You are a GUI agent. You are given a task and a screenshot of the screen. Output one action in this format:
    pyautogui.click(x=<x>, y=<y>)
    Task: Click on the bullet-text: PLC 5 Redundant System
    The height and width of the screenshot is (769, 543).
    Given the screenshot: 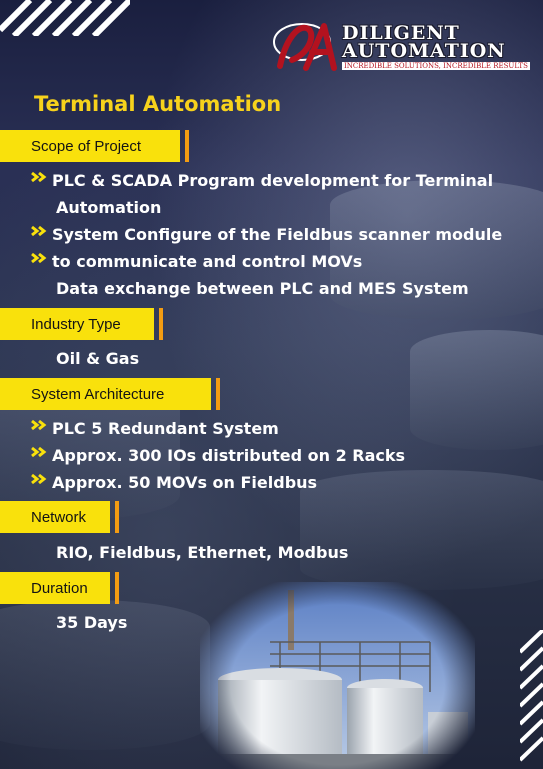 What is the action you would take?
    pyautogui.click(x=165, y=428)
    